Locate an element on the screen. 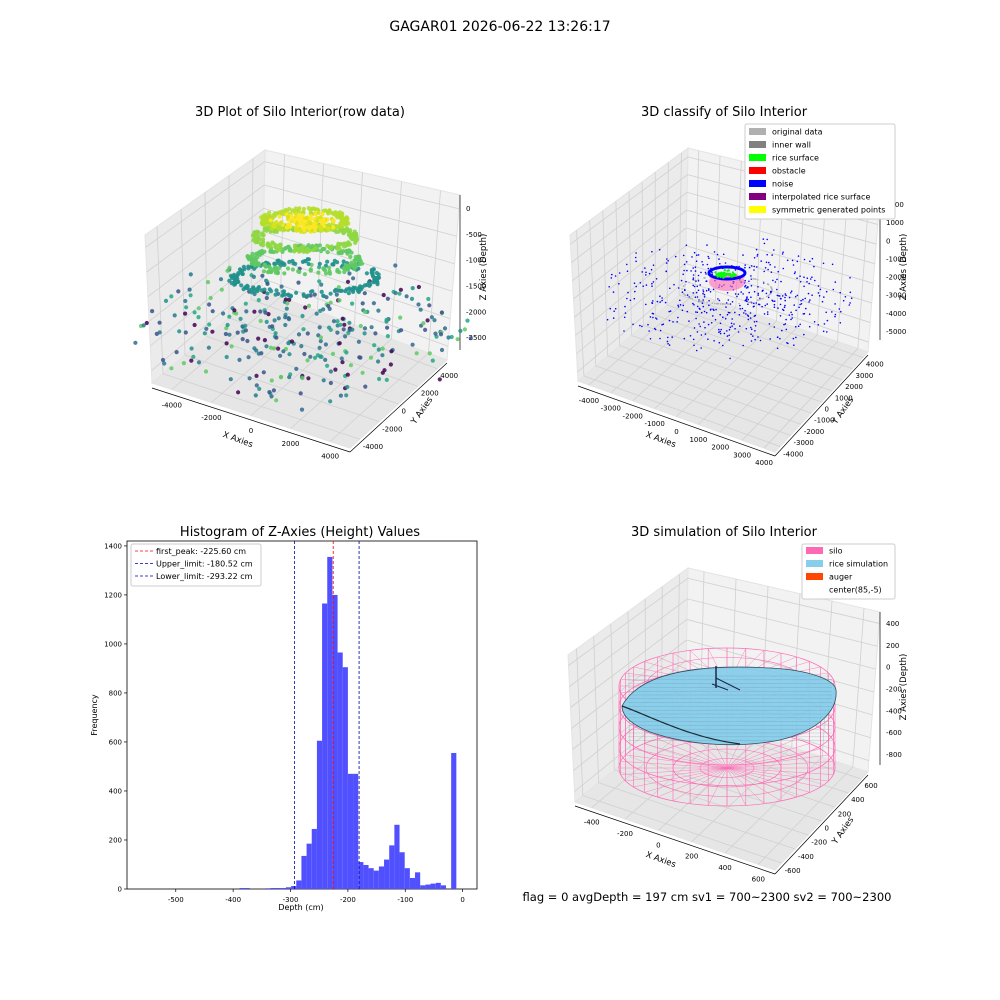 Image resolution: width=1000 pixels, height=1000 pixels. y-tick-label: 0 is located at coordinates (827, 829).